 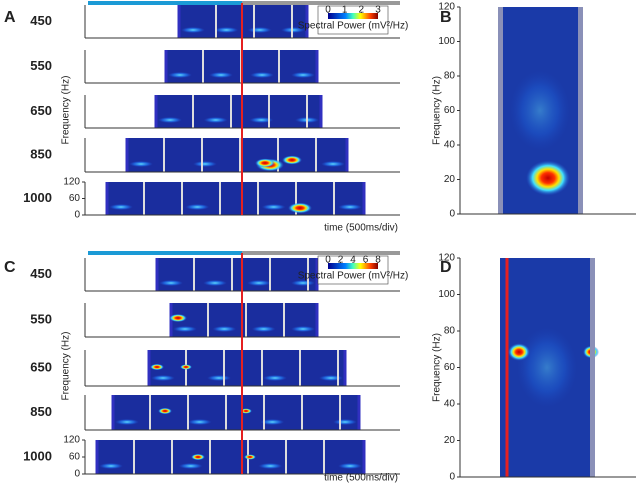 I want to click on panel-label: B, so click(x=446, y=17).